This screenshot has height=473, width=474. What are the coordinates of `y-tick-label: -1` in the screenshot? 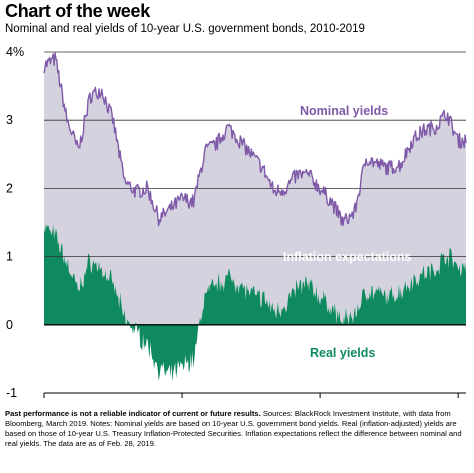 It's located at (11, 393).